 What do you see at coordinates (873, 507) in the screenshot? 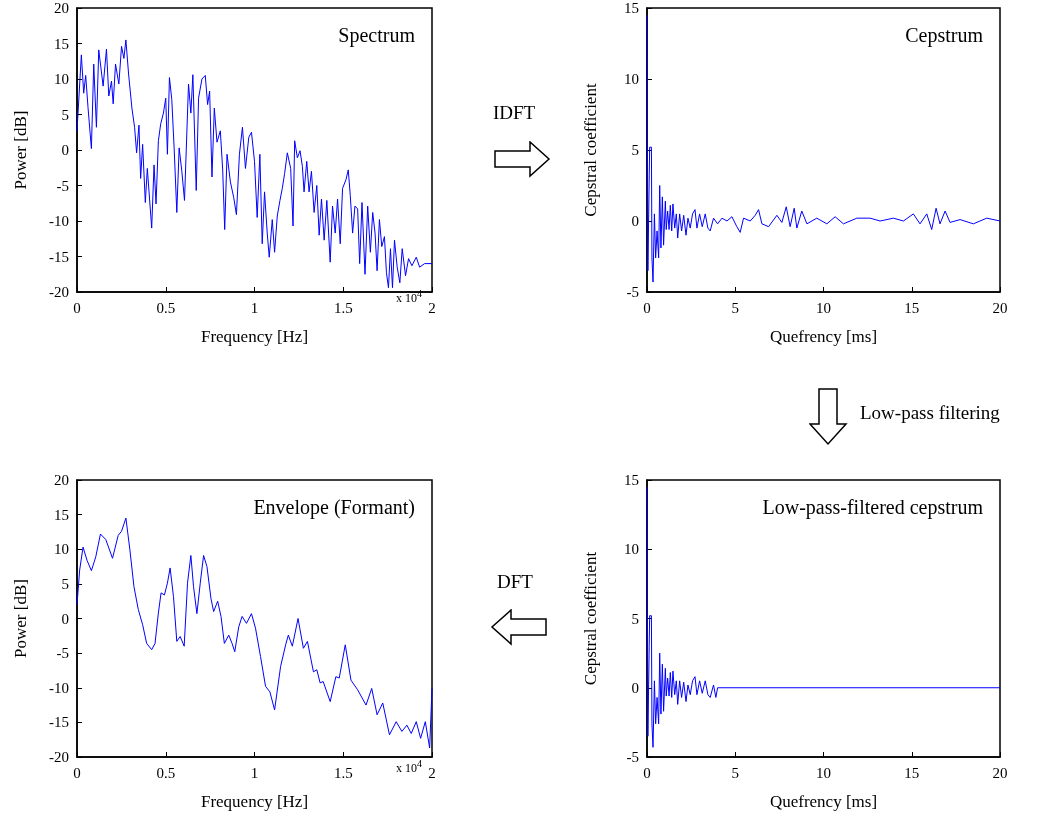
I see `text: Low-pass-filtered cepstrum` at bounding box center [873, 507].